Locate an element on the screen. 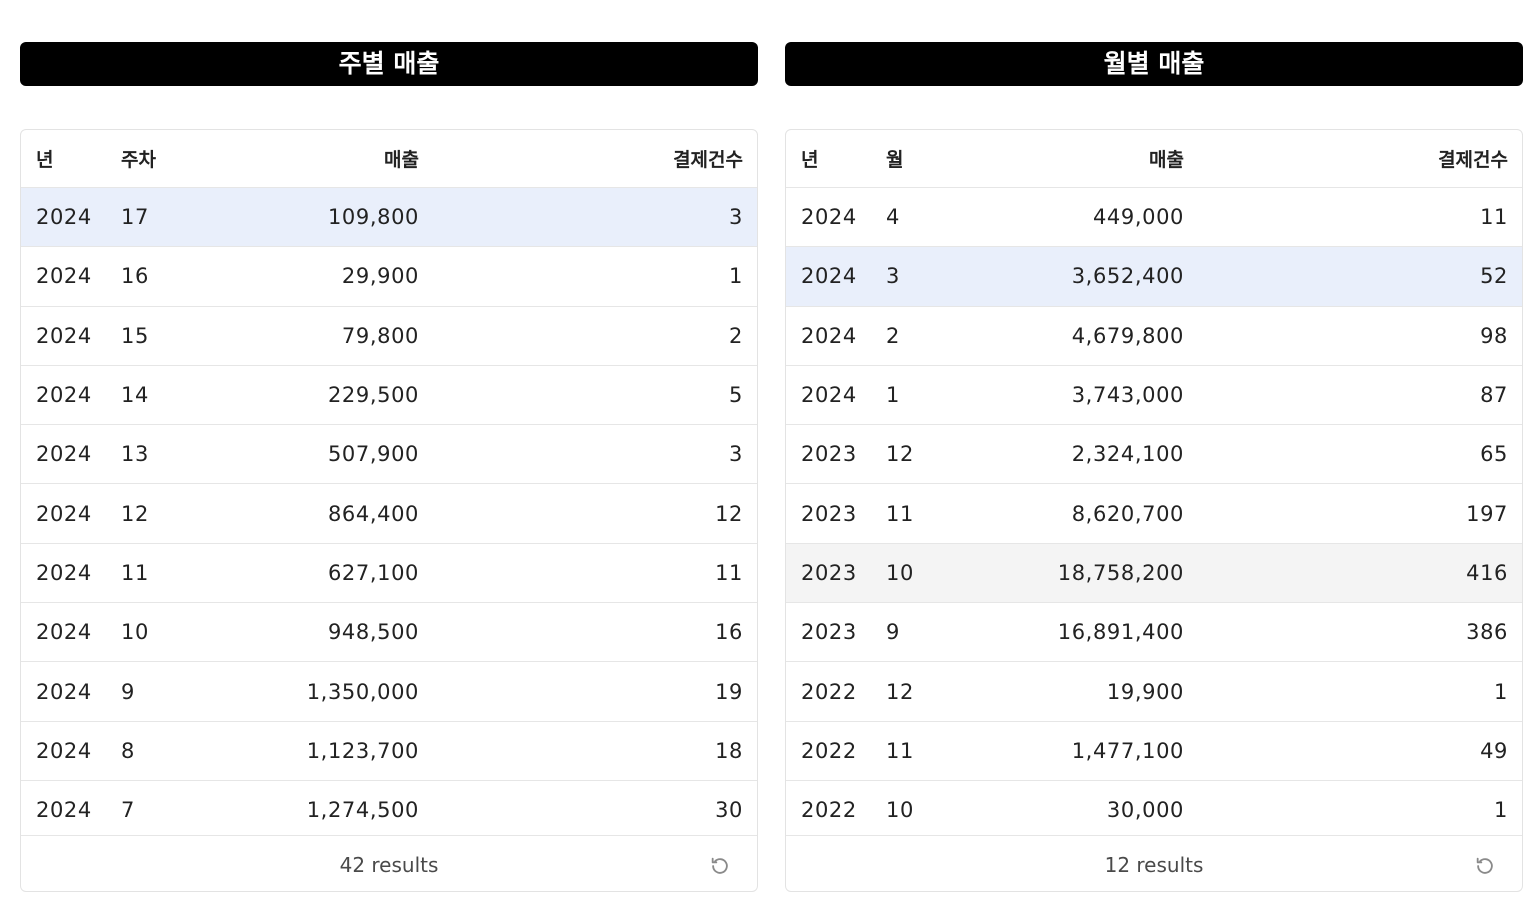  table-row: 2024 15 79,800 2 is located at coordinates (389, 336).